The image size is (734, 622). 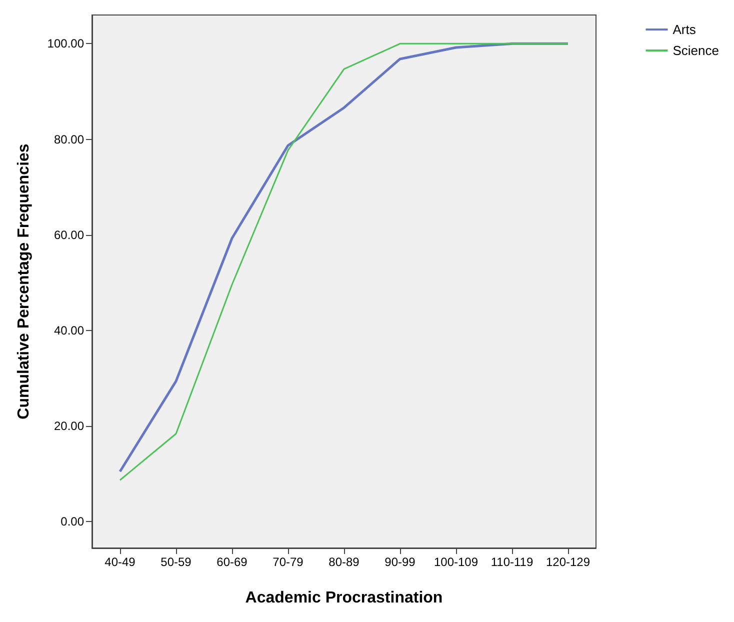 I want to click on y-tick-label: 20.00, so click(x=69, y=426).